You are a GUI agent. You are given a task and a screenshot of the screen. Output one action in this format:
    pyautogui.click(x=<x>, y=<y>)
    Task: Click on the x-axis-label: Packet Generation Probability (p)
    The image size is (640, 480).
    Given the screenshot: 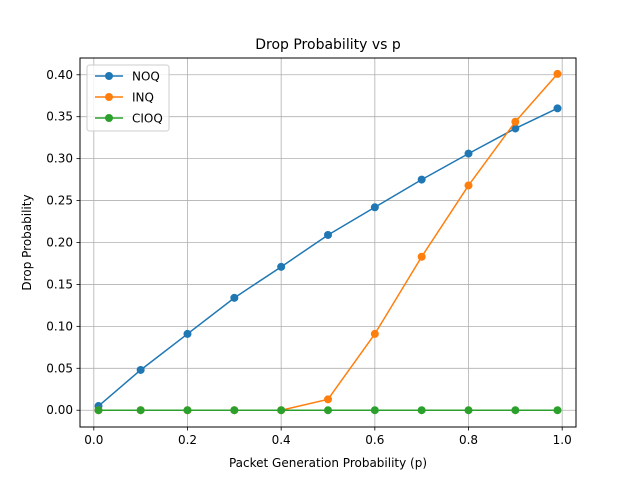 What is the action you would take?
    pyautogui.click(x=328, y=463)
    